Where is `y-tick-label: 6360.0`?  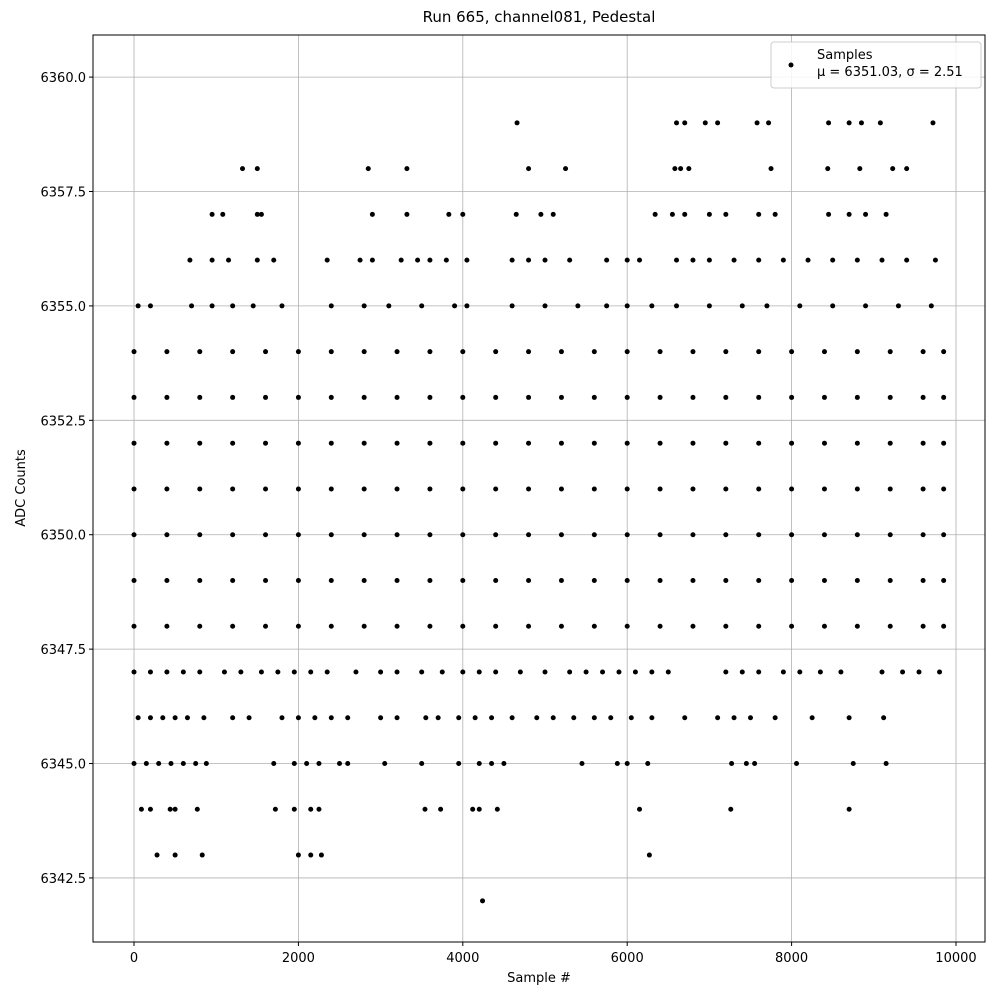 y-tick-label: 6360.0 is located at coordinates (64, 78).